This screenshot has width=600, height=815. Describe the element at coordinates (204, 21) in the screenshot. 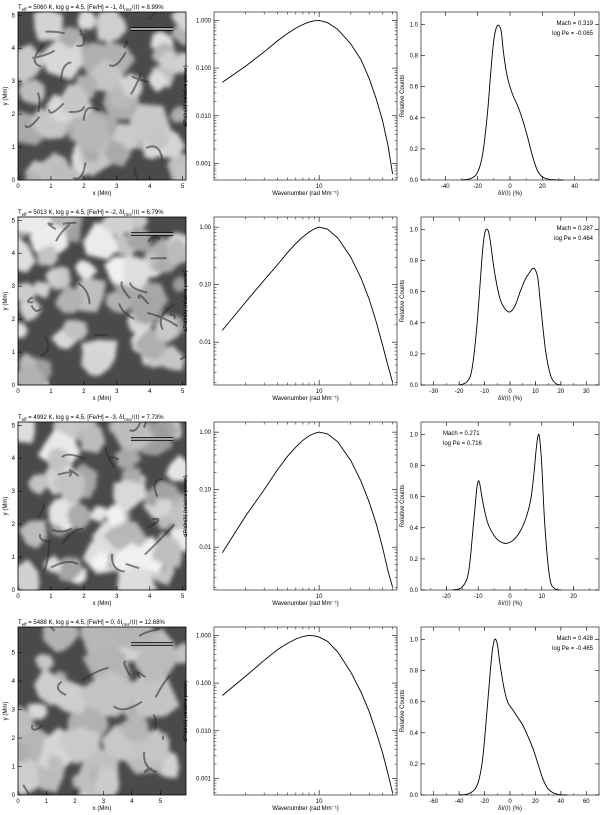

I see `y-tick-label: 1.000` at that location.